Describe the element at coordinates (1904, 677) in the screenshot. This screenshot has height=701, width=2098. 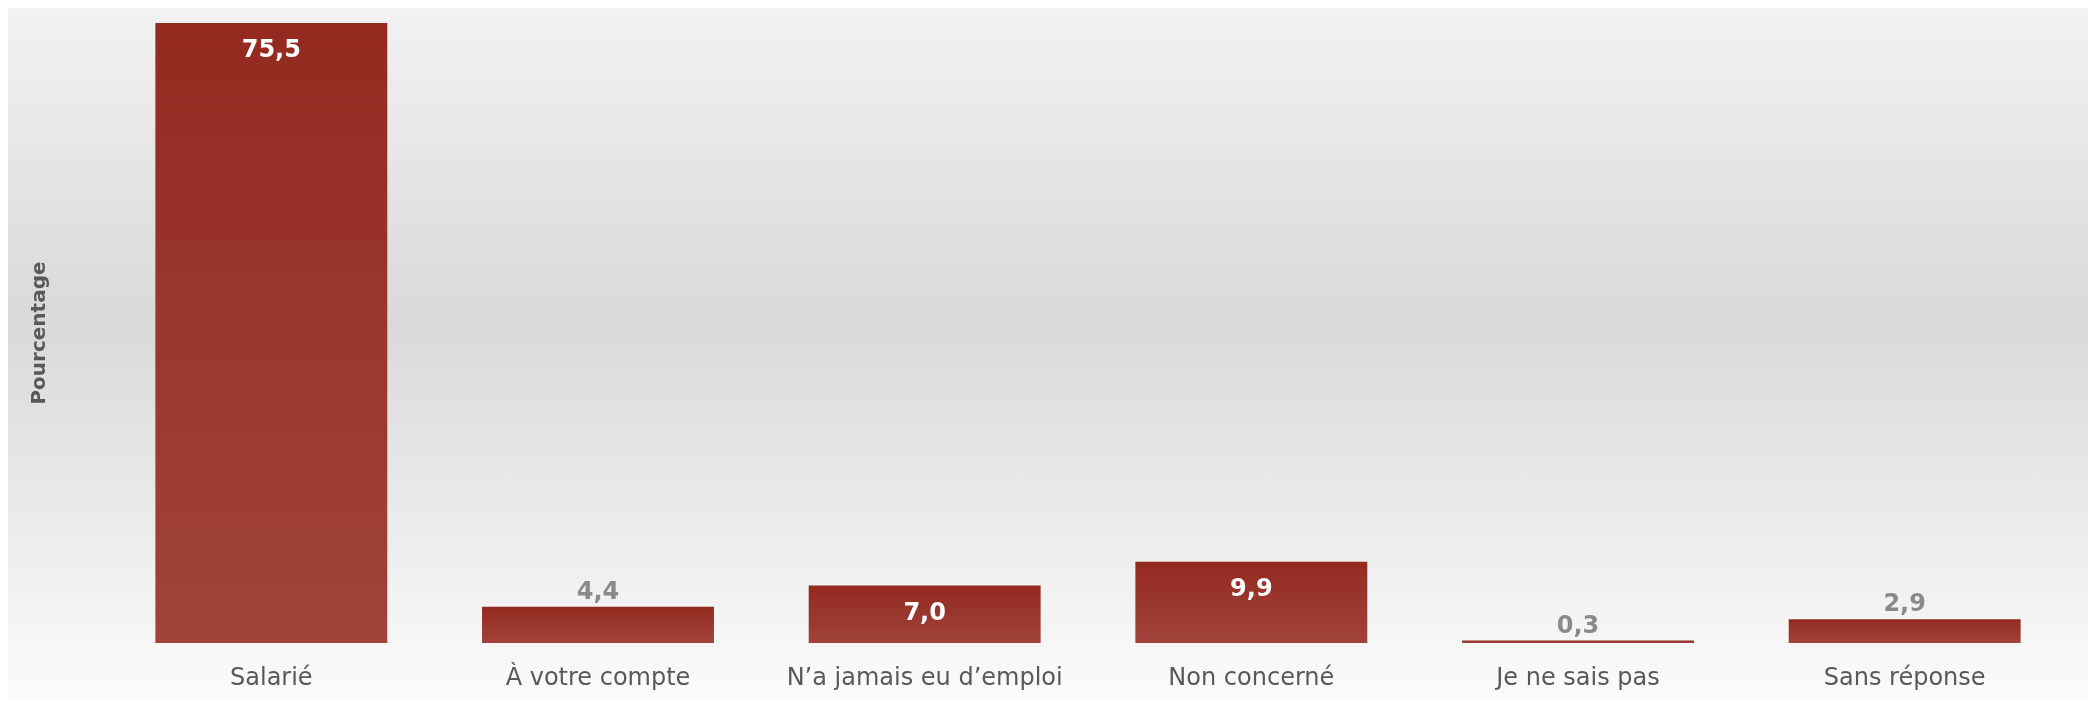
I see `x-tick-label: Sans réponse` at that location.